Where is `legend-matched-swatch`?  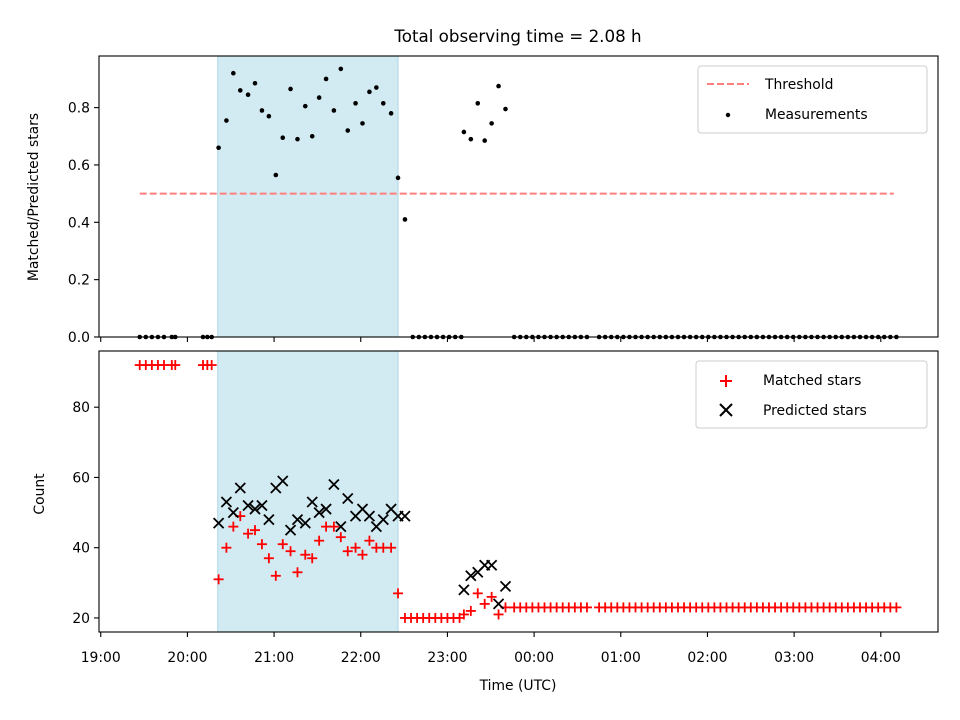
legend-matched-swatch is located at coordinates (726, 381).